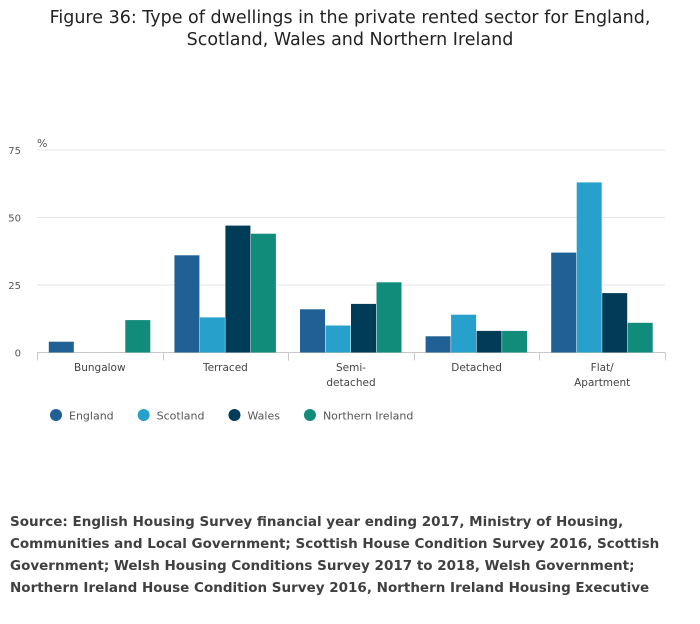 This screenshot has width=700, height=624. Describe the element at coordinates (14, 219) in the screenshot. I see `y-tick-label: 50` at that location.